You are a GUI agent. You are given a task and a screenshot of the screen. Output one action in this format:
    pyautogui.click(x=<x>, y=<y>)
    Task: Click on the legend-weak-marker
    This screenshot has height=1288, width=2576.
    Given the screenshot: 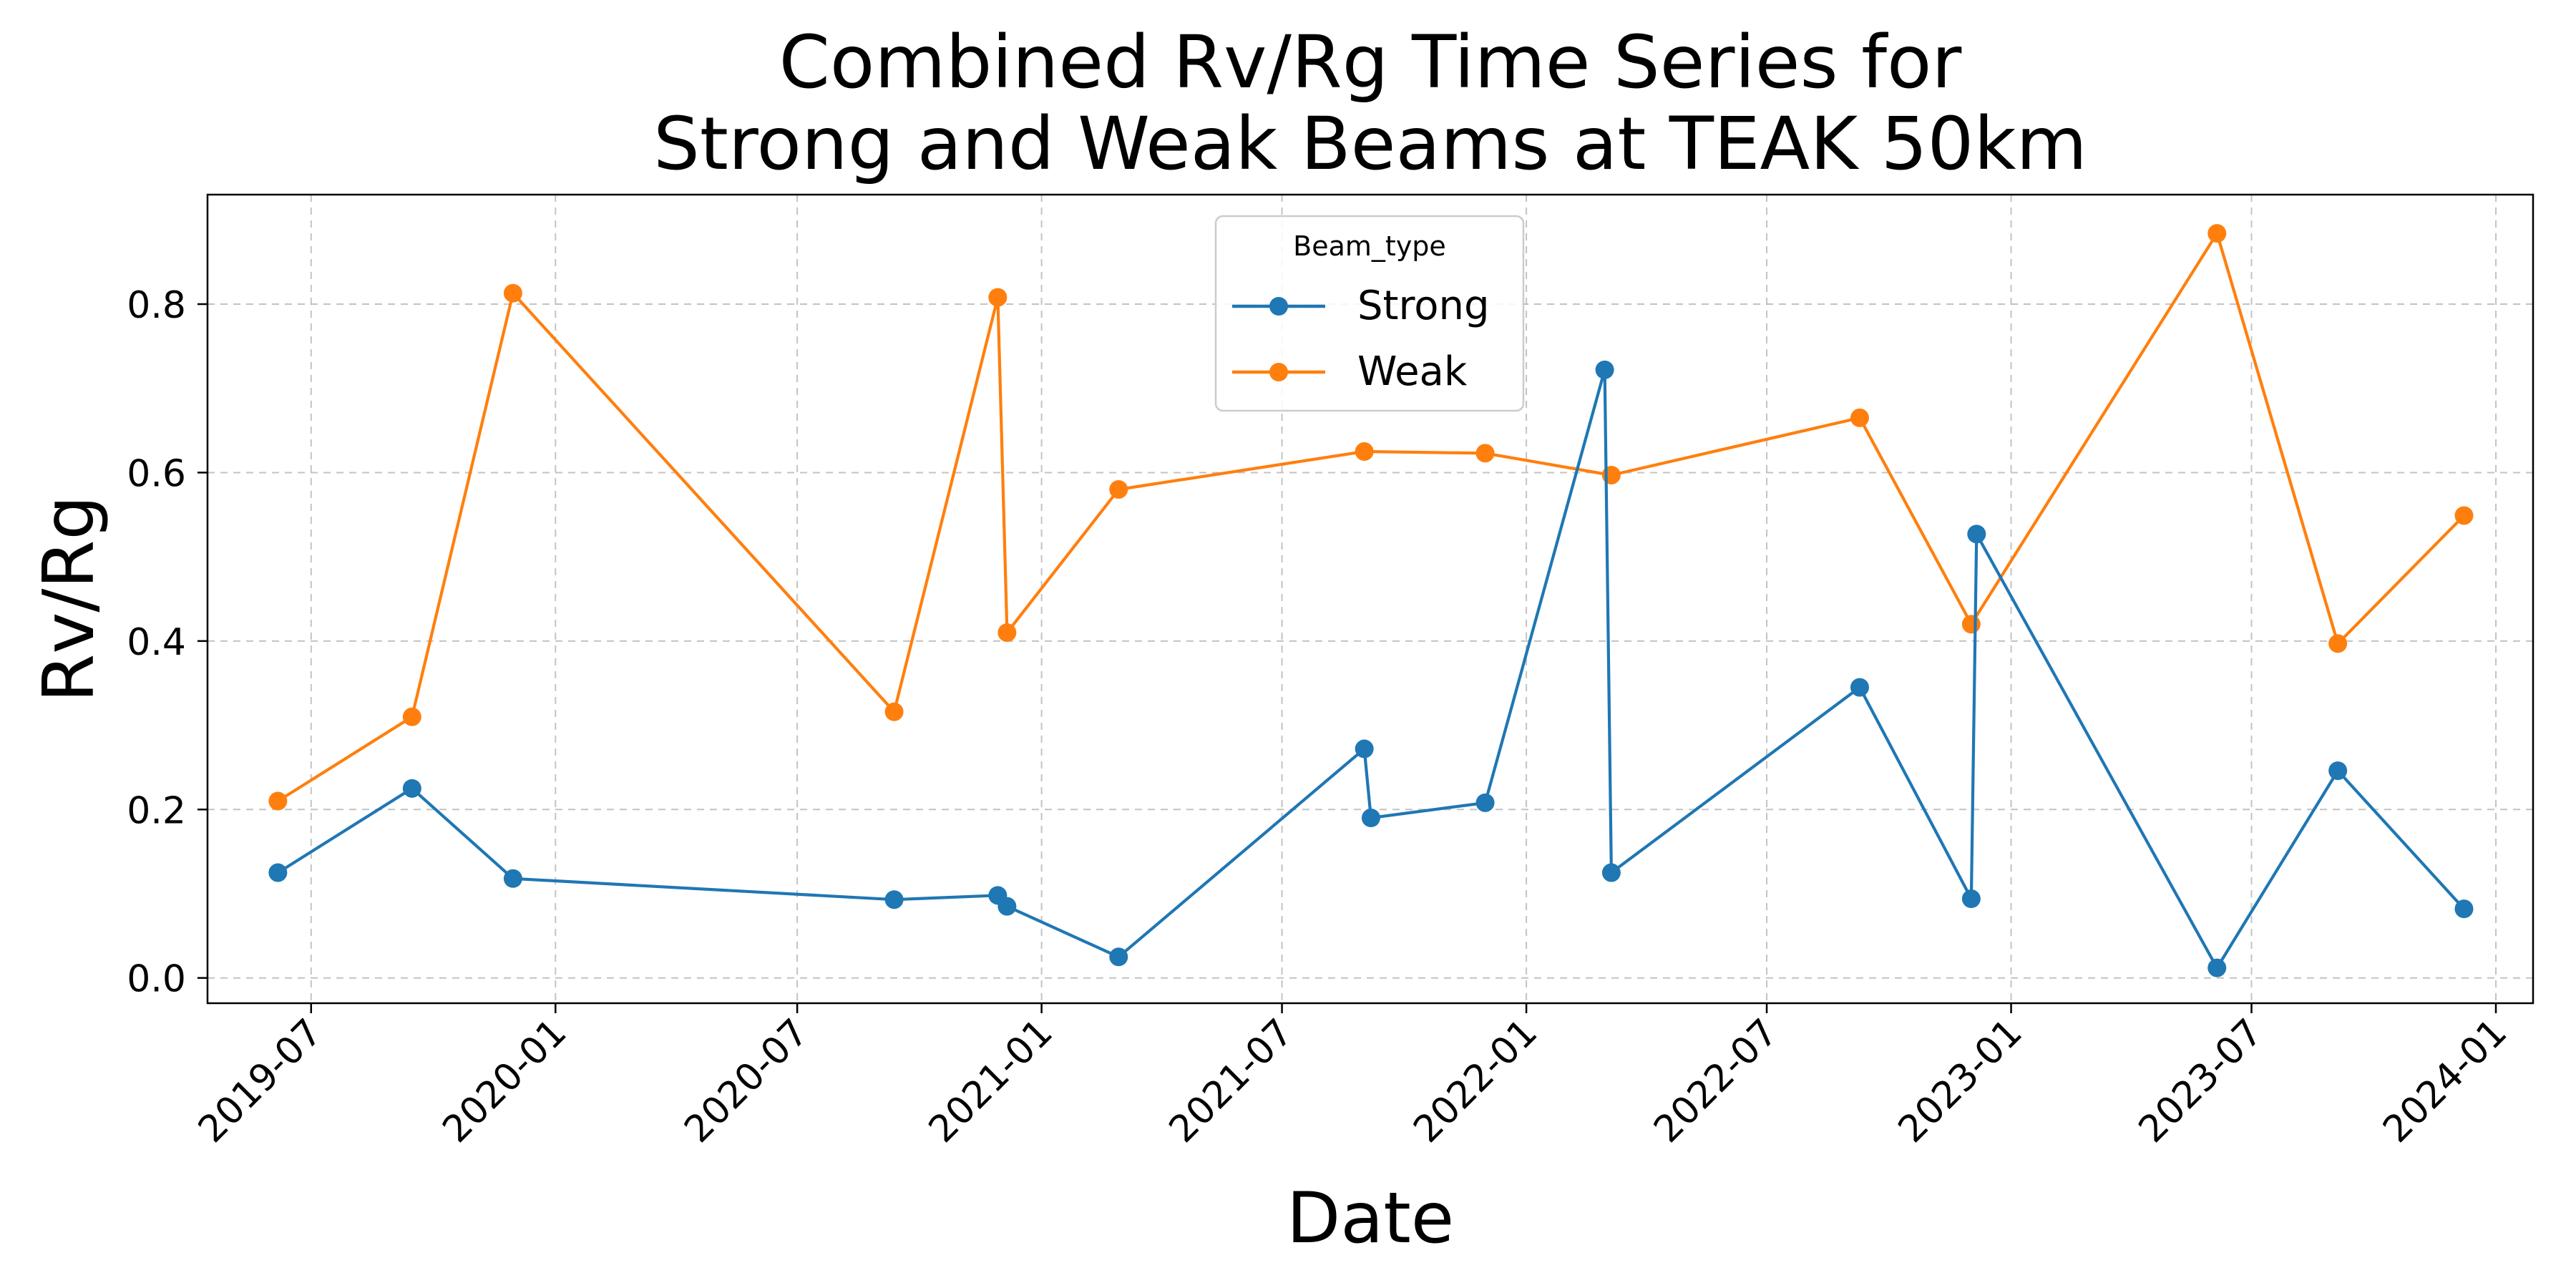 What is the action you would take?
    pyautogui.click(x=1278, y=372)
    